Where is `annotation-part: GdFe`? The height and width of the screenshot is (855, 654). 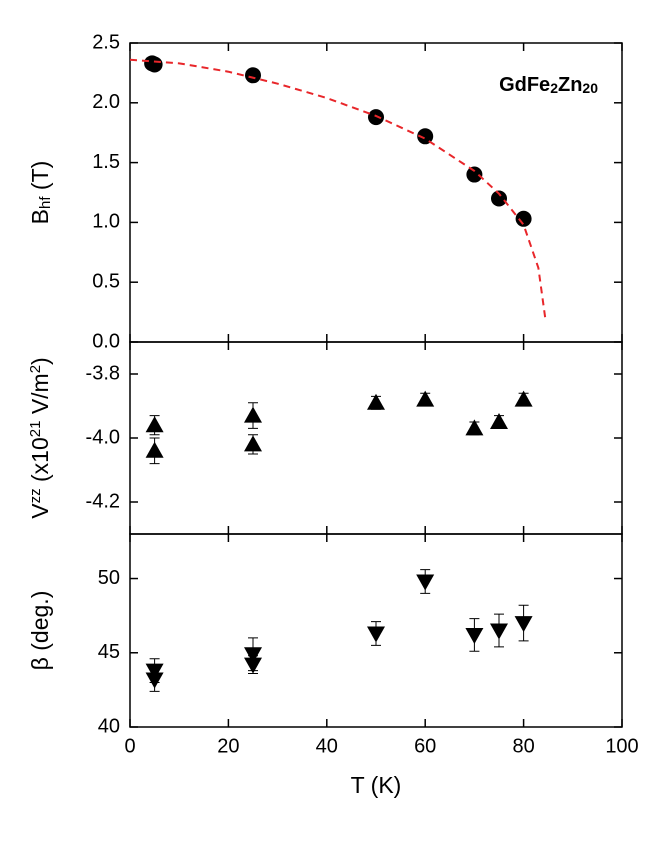 annotation-part: GdFe is located at coordinates (524, 85).